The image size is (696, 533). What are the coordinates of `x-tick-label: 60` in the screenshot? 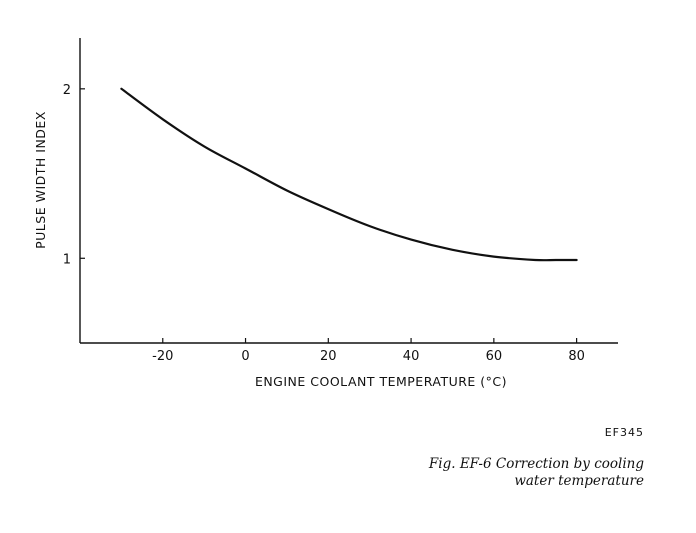 It's located at (494, 356).